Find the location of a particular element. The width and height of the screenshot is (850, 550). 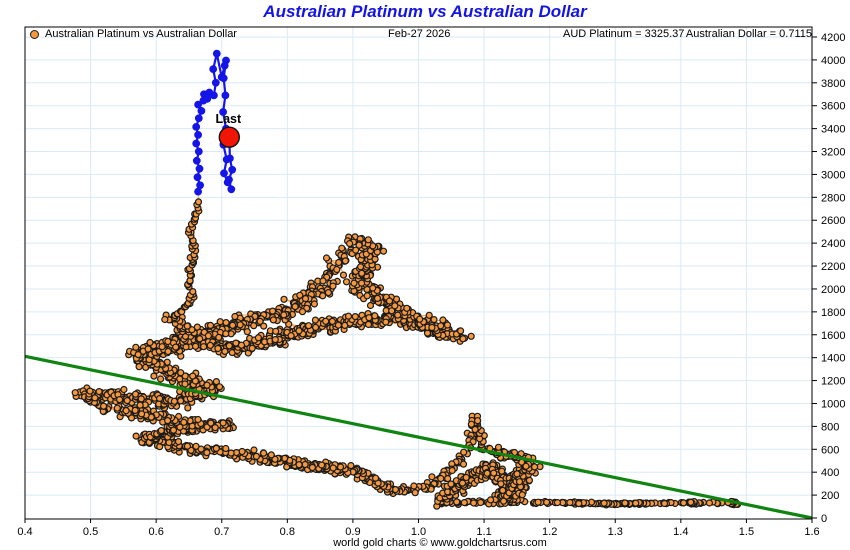

y-tick-label: 2200 is located at coordinates (833, 267).